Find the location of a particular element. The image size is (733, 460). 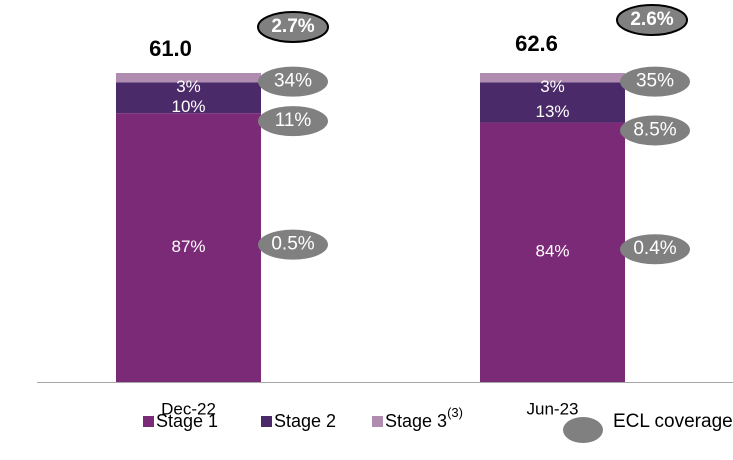

segment-label: 10% is located at coordinates (188, 106).